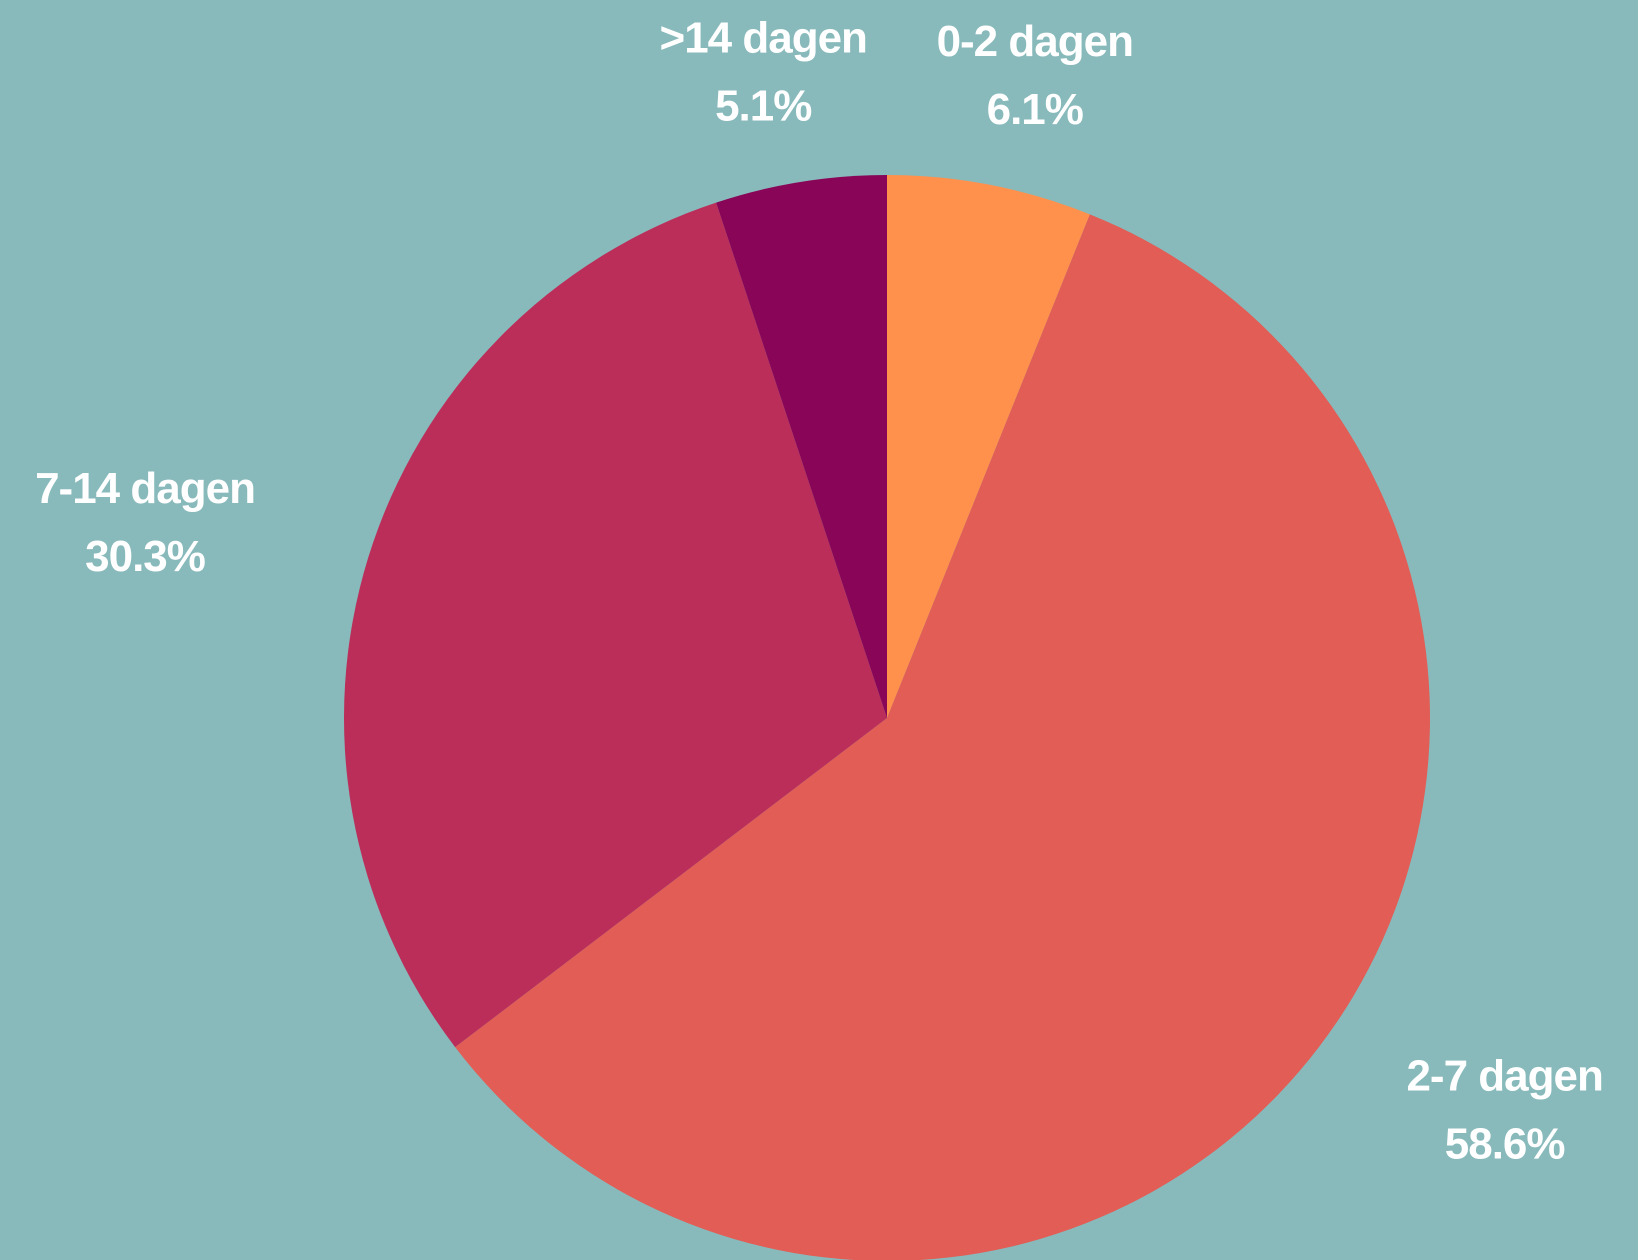 The image size is (1638, 1260). Describe the element at coordinates (1035, 109) in the screenshot. I see `slice-value-label: 6.1%` at that location.